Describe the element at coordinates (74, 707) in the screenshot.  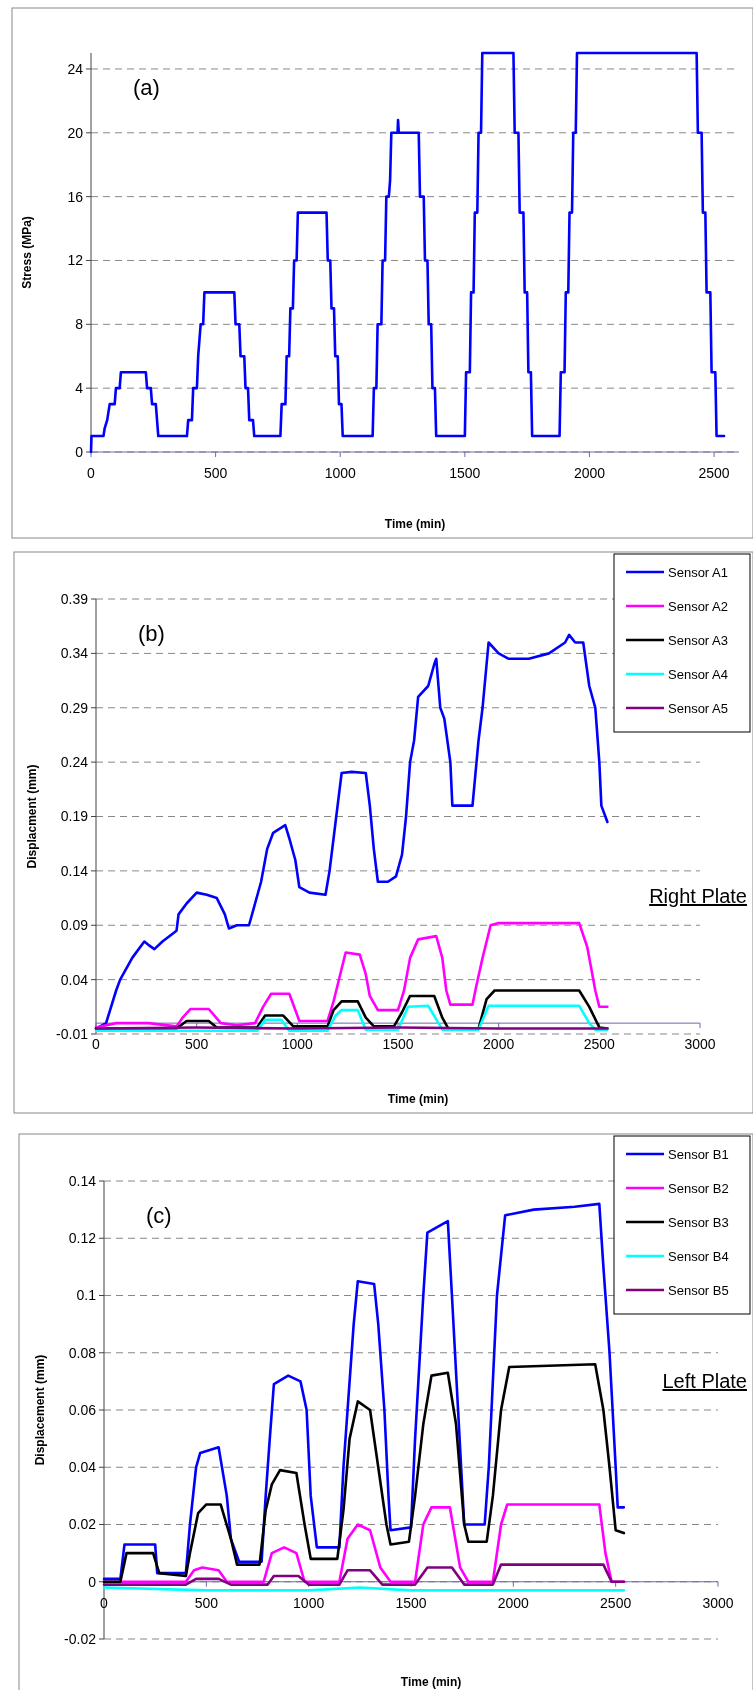
I see `y-tick-label: 0.29` at that location.